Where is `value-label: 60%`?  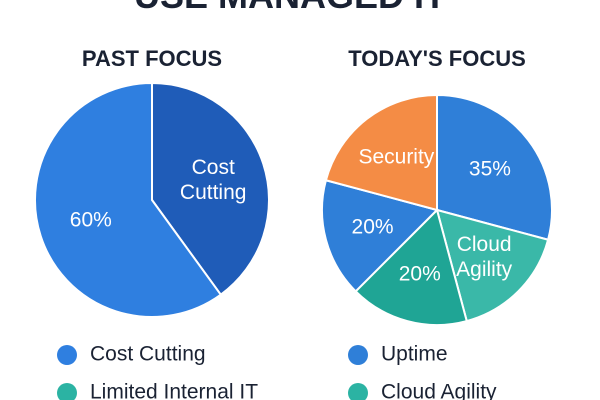 value-label: 60% is located at coordinates (90, 220).